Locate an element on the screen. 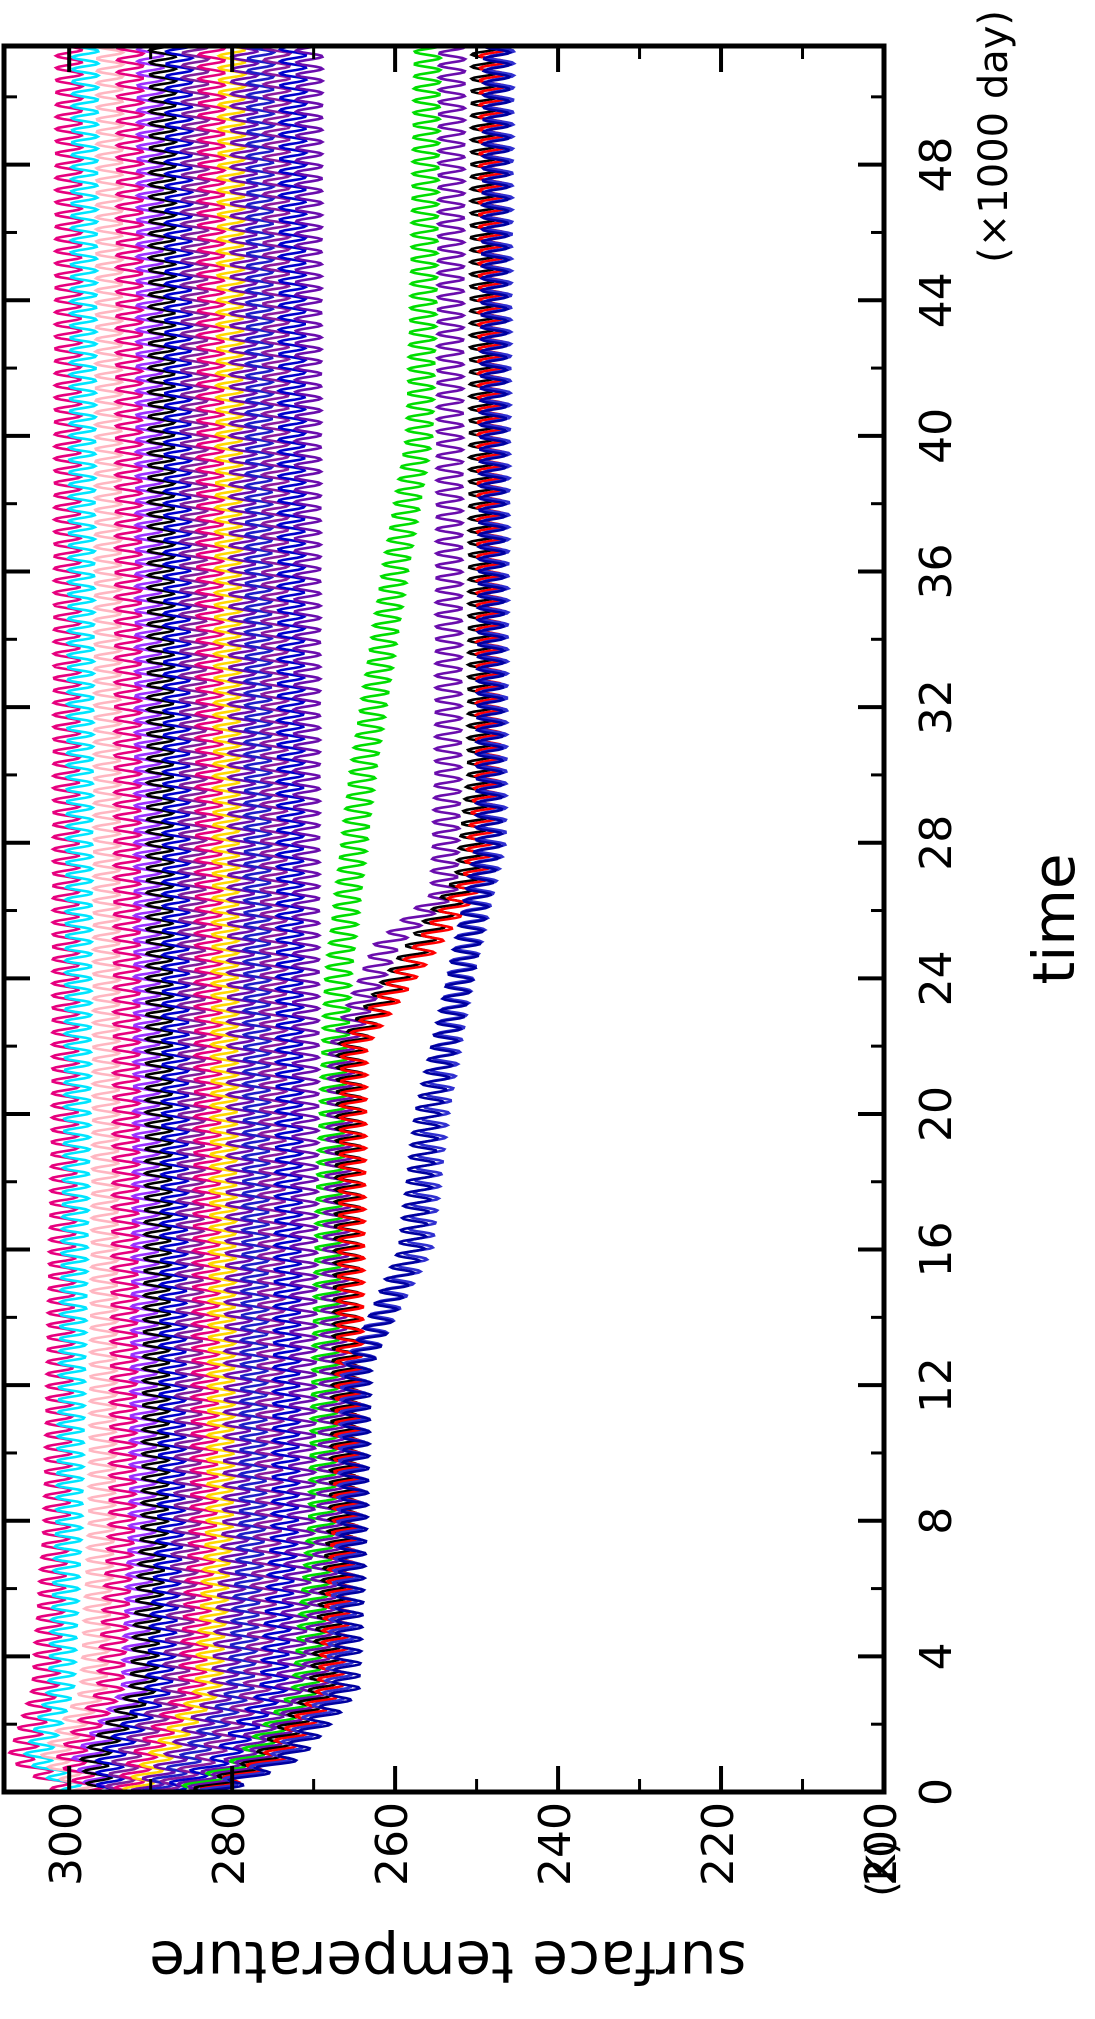 The height and width of the screenshot is (2019, 1095). y-tick-label: 220 is located at coordinates (718, 1844).